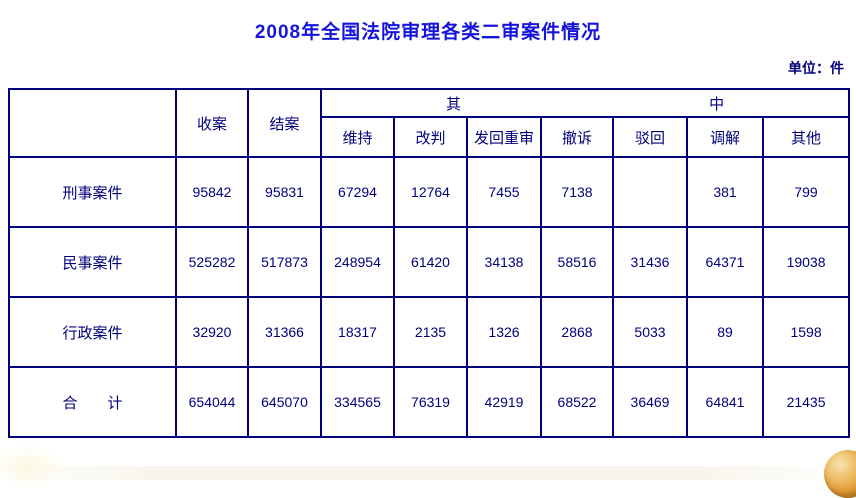 Image resolution: width=856 pixels, height=498 pixels. Describe the element at coordinates (504, 192) in the screenshot. I see `cell-criminal-remanded: 7455` at that location.